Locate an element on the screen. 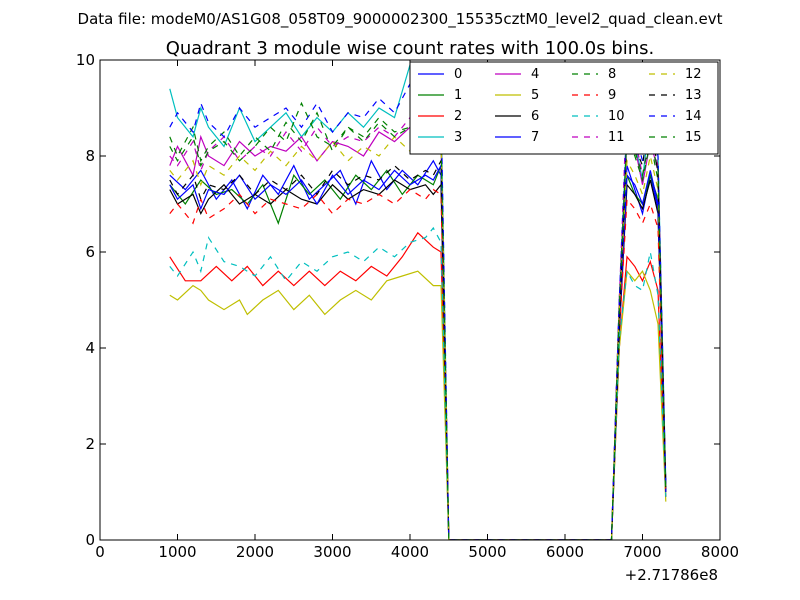 This screenshot has width=800, height=600. x-tick-label: 2000 is located at coordinates (255, 552).